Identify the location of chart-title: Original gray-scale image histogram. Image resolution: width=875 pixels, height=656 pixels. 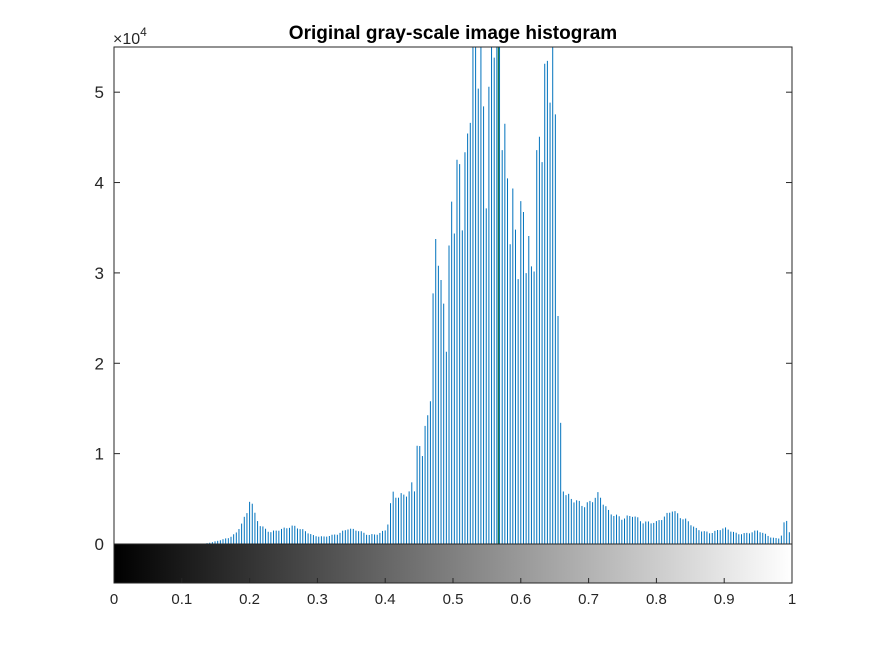
(453, 33).